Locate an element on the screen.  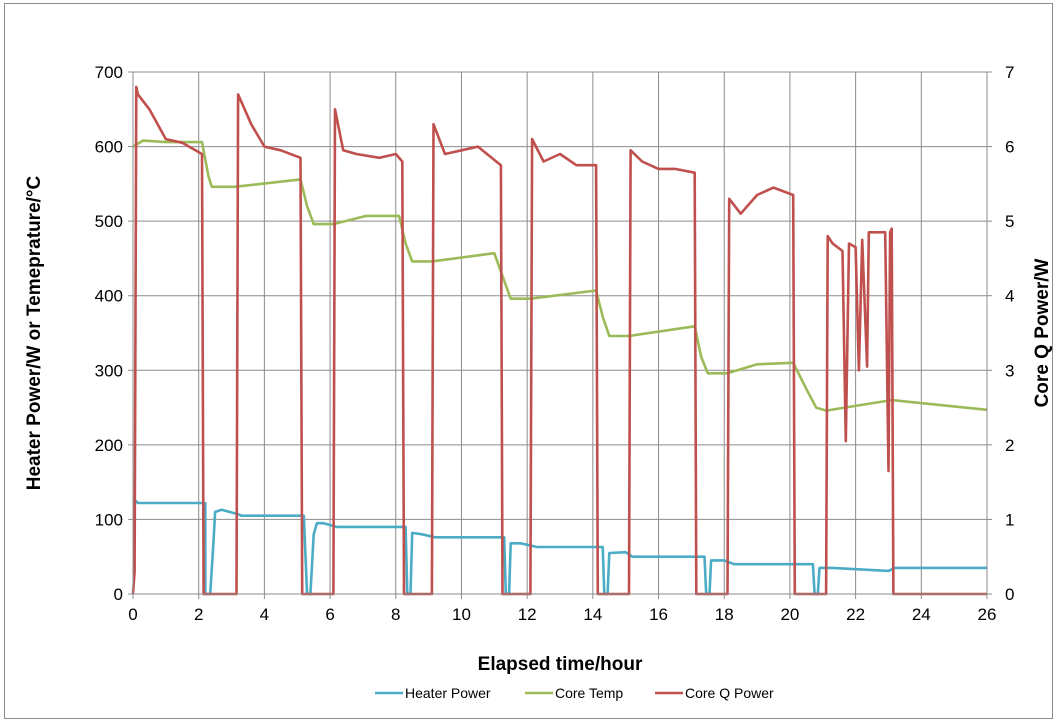
y-left-tick-label: 200 is located at coordinates (109, 445).